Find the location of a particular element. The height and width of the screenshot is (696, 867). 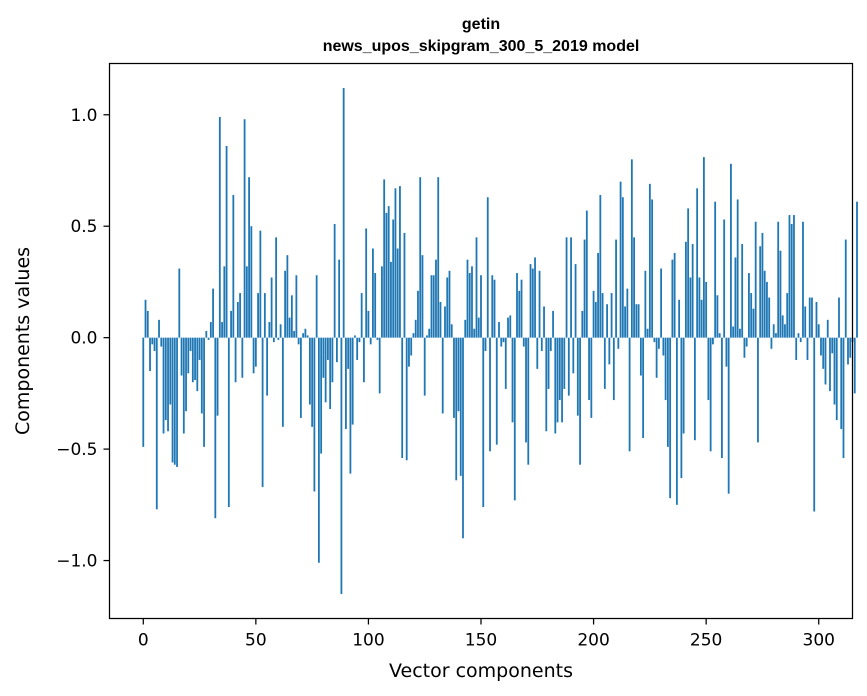

y-tick-label: 0.5 is located at coordinates (83, 227).